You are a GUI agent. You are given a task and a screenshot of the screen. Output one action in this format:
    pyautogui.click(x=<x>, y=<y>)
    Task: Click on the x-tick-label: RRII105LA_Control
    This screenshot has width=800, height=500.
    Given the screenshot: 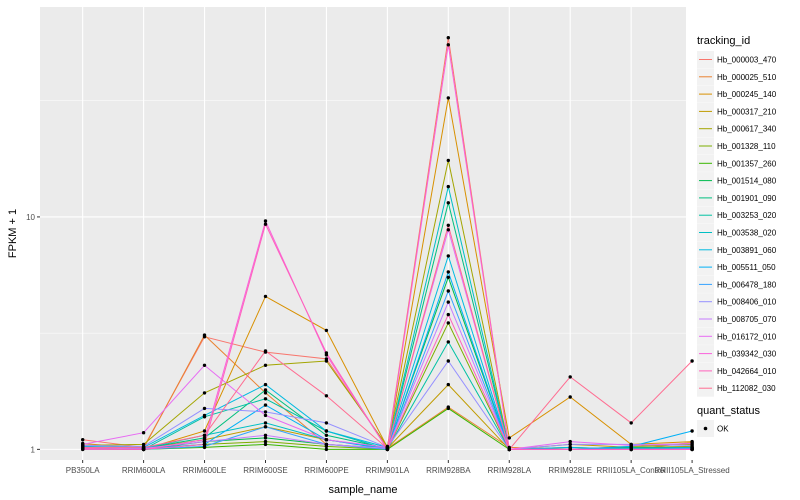 What is the action you would take?
    pyautogui.click(x=631, y=470)
    